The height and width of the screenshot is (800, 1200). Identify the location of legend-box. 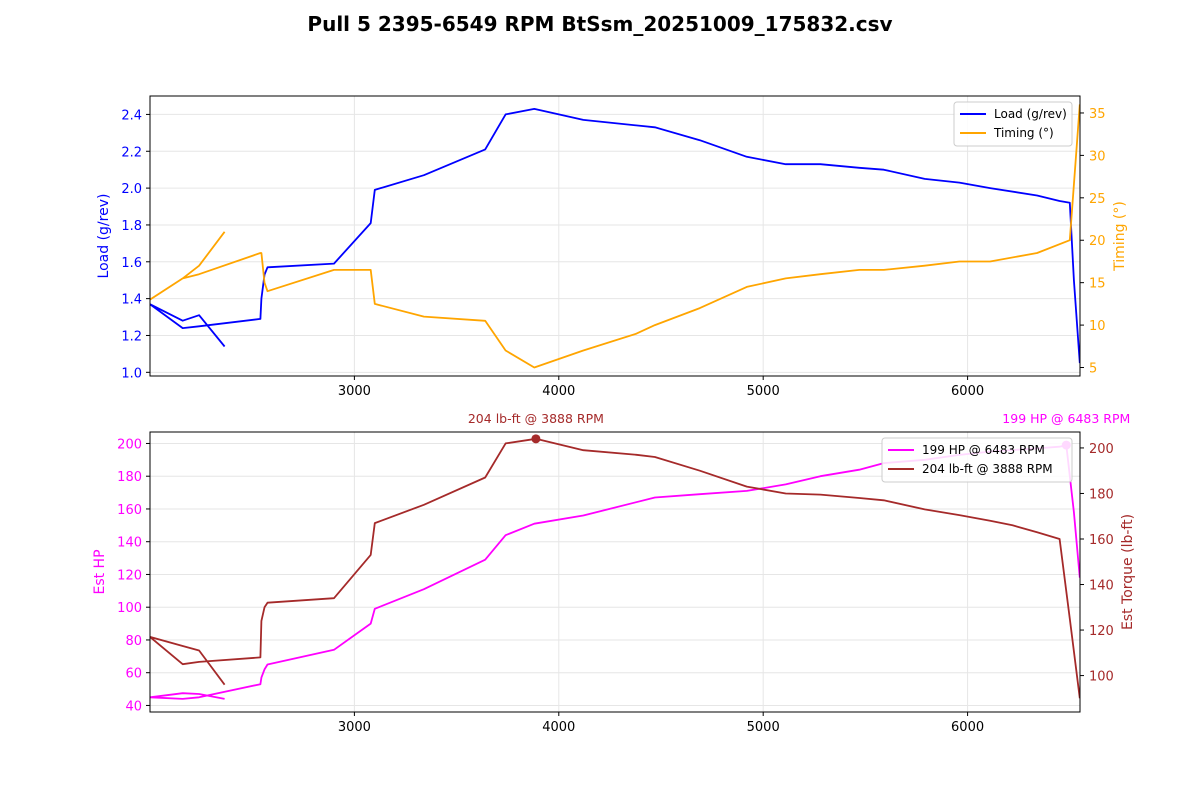
(977, 460).